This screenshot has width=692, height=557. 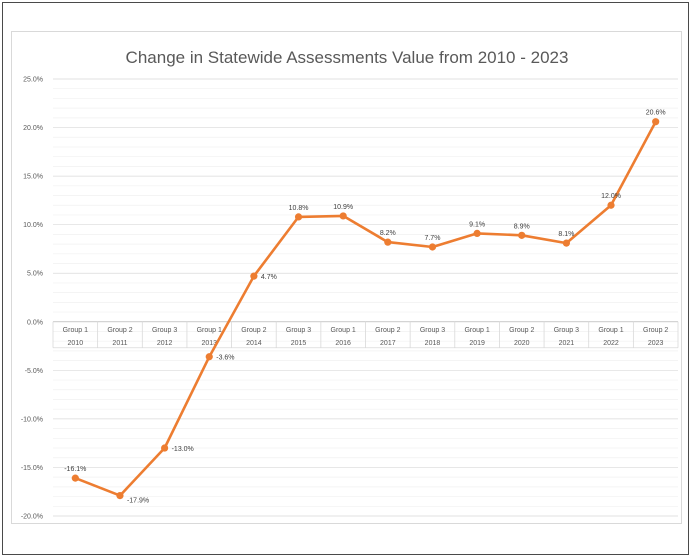 What do you see at coordinates (119, 343) in the screenshot?
I see `x-year-label: 2011` at bounding box center [119, 343].